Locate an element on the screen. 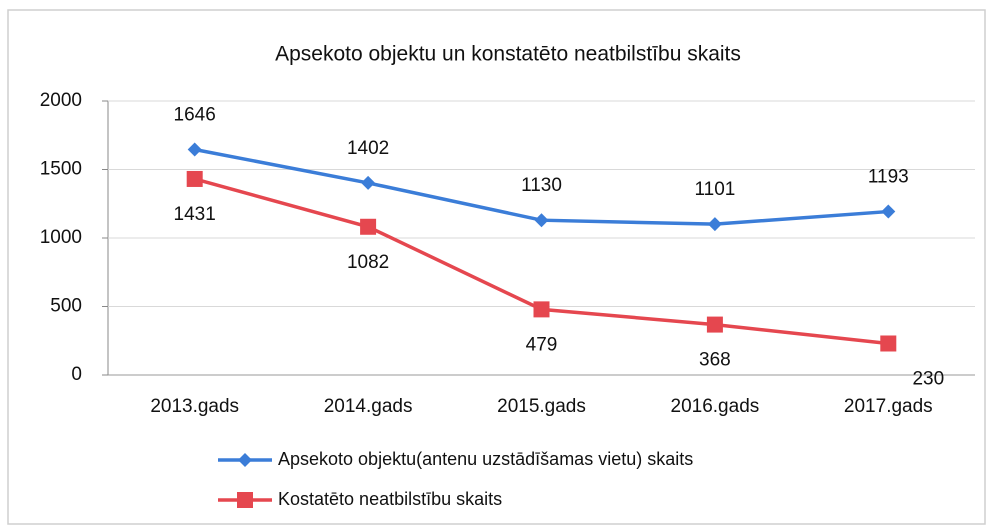 The height and width of the screenshot is (531, 994). y-tick-label: 1000 is located at coordinates (61, 237).